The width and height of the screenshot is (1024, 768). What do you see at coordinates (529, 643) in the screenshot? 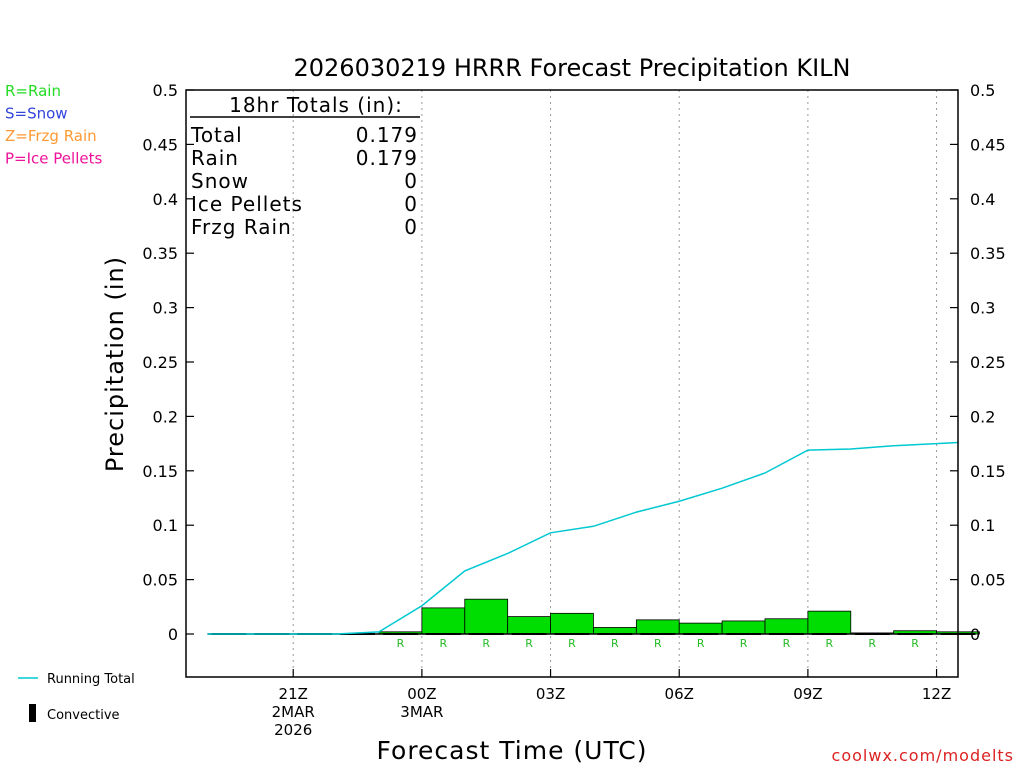
I see `ptype-marker-3: R` at bounding box center [529, 643].